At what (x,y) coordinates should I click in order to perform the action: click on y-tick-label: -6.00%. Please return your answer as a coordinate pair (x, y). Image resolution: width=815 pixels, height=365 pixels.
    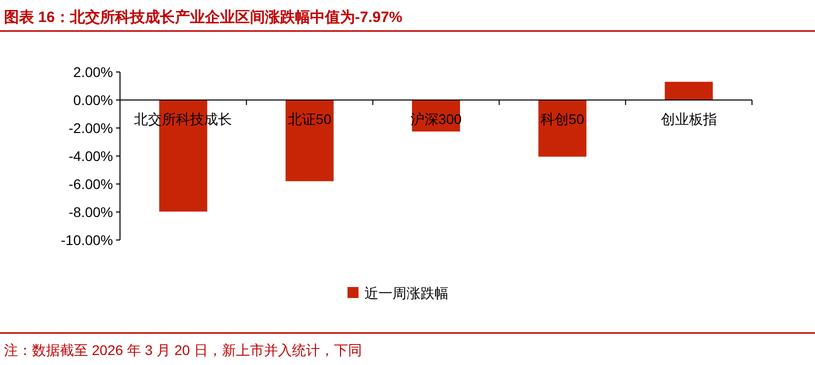
    Looking at the image, I should click on (90, 184).